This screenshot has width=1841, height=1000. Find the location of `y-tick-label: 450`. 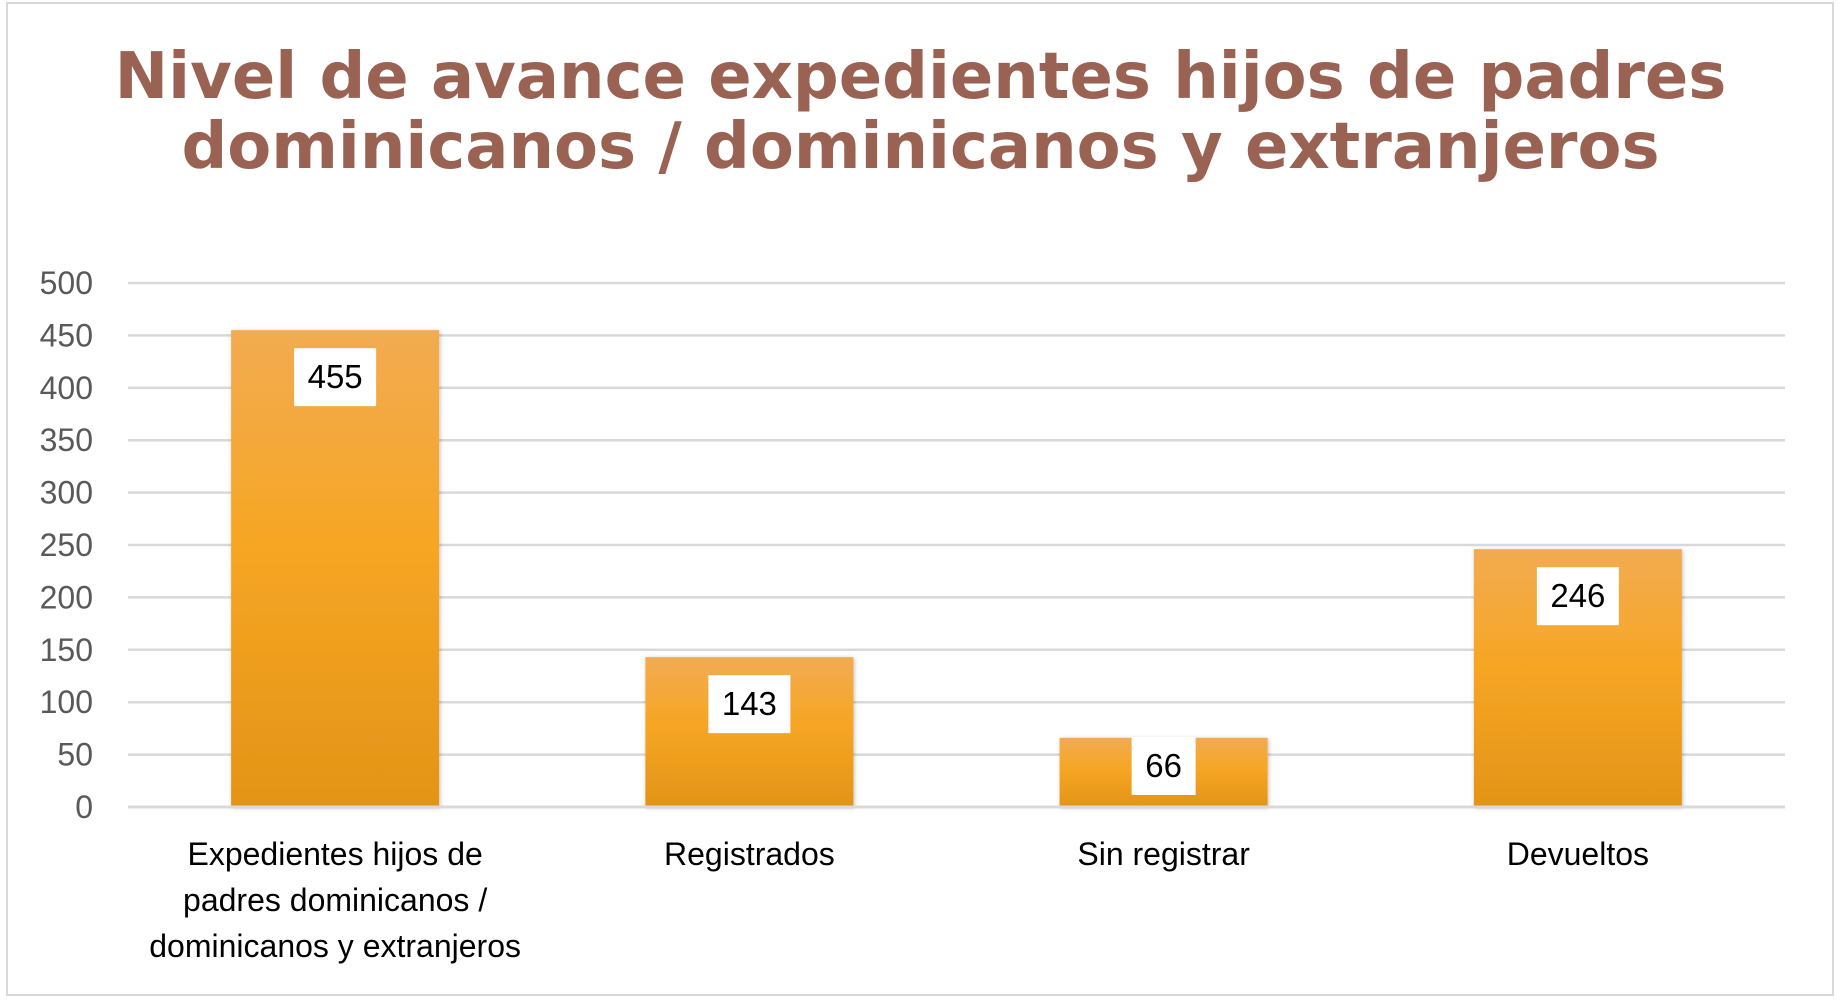

y-tick-label: 450 is located at coordinates (66, 335).